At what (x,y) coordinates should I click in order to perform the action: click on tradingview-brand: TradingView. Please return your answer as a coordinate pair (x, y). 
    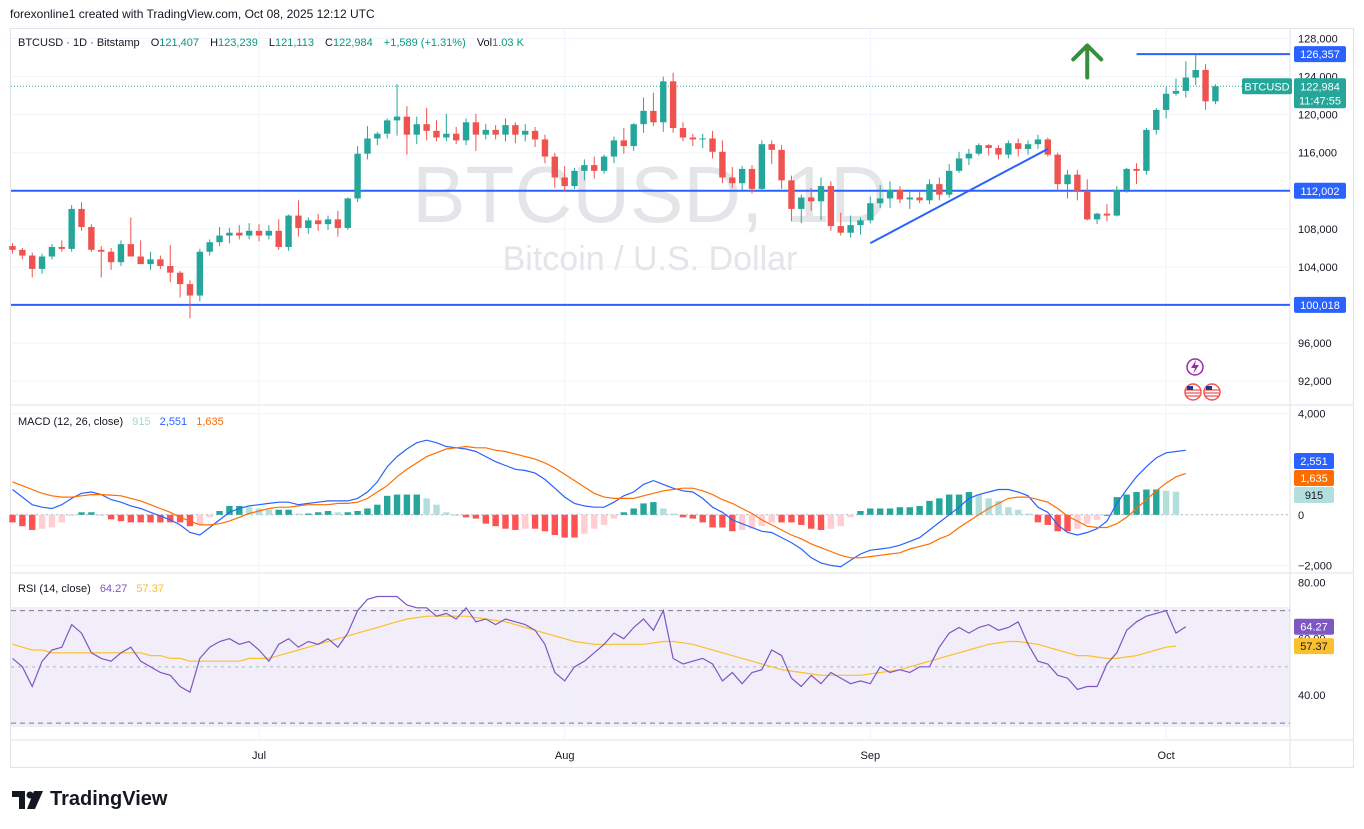
    Looking at the image, I should click on (89, 799).